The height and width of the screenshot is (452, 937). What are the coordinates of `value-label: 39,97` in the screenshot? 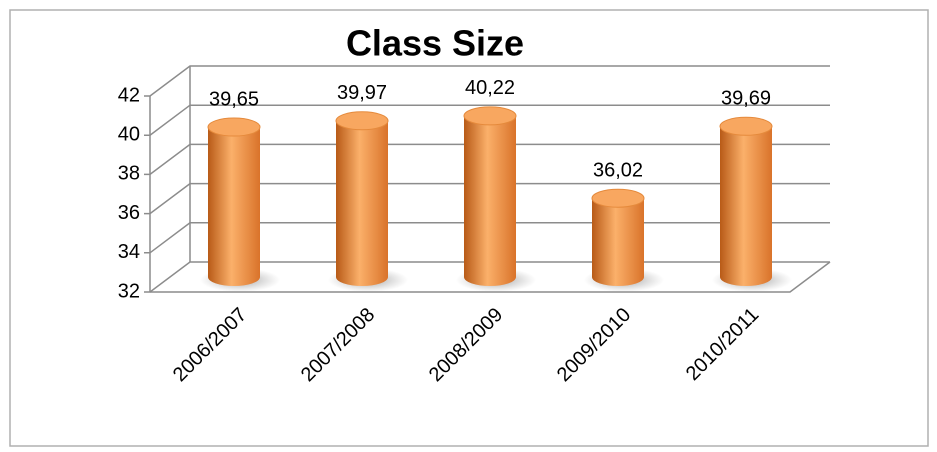 It's located at (362, 93).